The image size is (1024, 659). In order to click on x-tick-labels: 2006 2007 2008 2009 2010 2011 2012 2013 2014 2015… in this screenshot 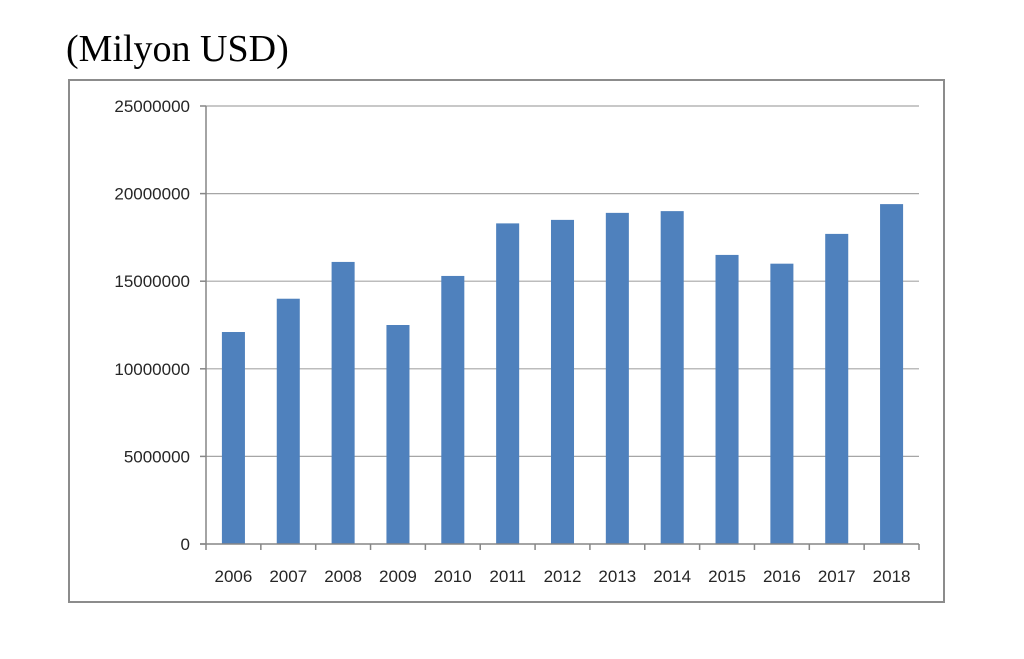, I will do `click(563, 576)`.